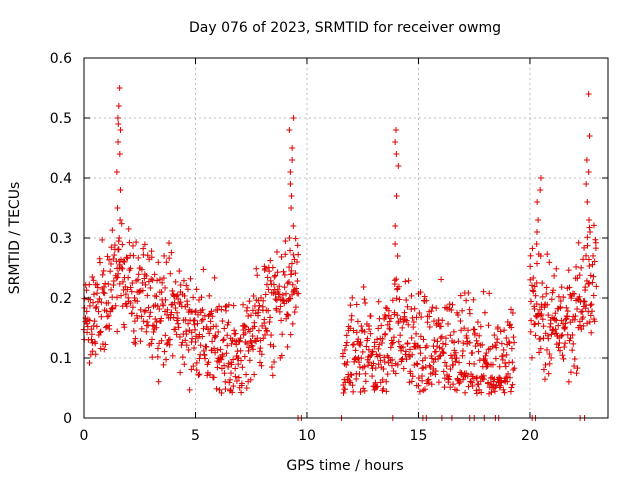 This screenshot has width=640, height=480. I want to click on x-tick-label: 10, so click(307, 436).